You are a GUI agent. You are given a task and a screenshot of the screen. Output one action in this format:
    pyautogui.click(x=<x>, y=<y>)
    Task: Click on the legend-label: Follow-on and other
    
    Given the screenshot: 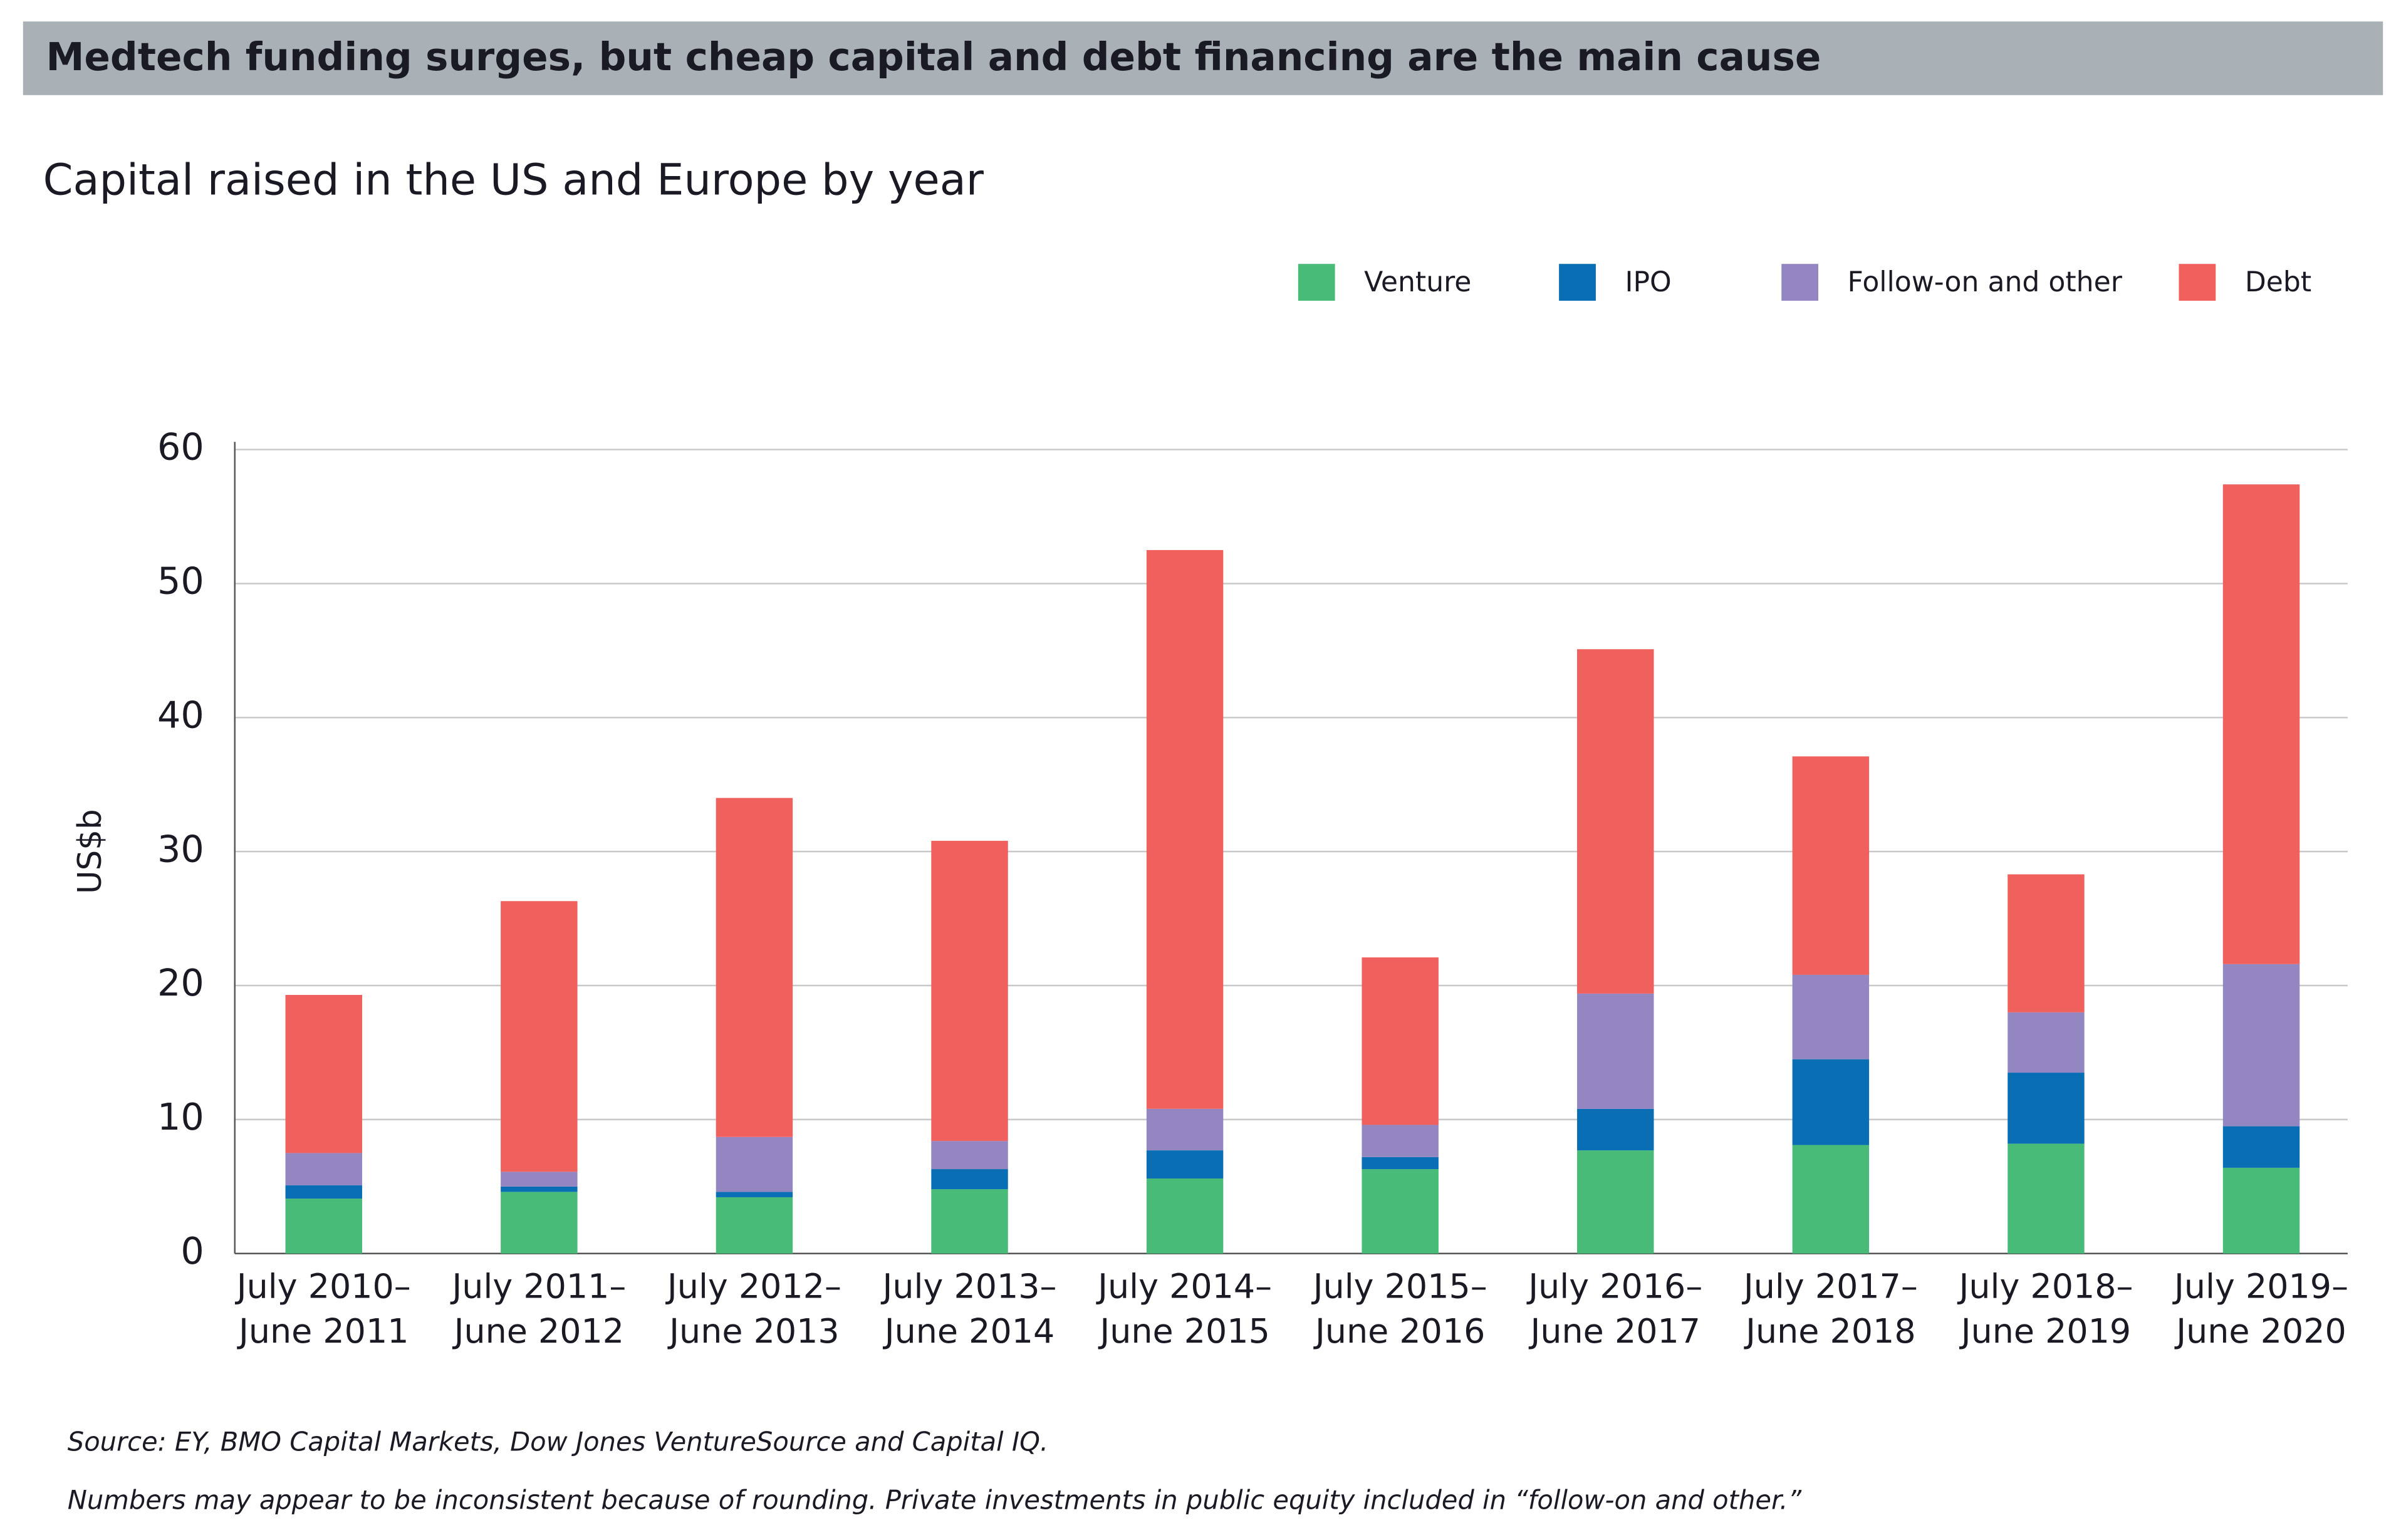 What is the action you would take?
    pyautogui.click(x=1986, y=282)
    